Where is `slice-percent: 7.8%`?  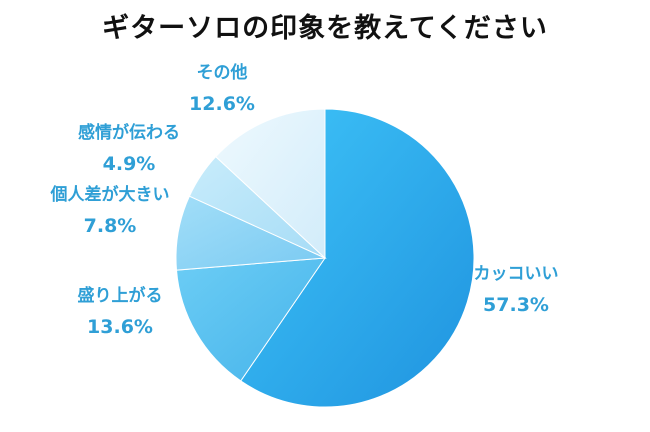 slice-percent: 7.8% is located at coordinates (110, 226).